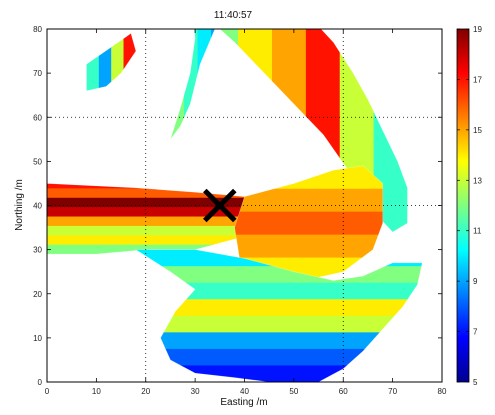  I want to click on y-tick-label: 40, so click(37, 206).